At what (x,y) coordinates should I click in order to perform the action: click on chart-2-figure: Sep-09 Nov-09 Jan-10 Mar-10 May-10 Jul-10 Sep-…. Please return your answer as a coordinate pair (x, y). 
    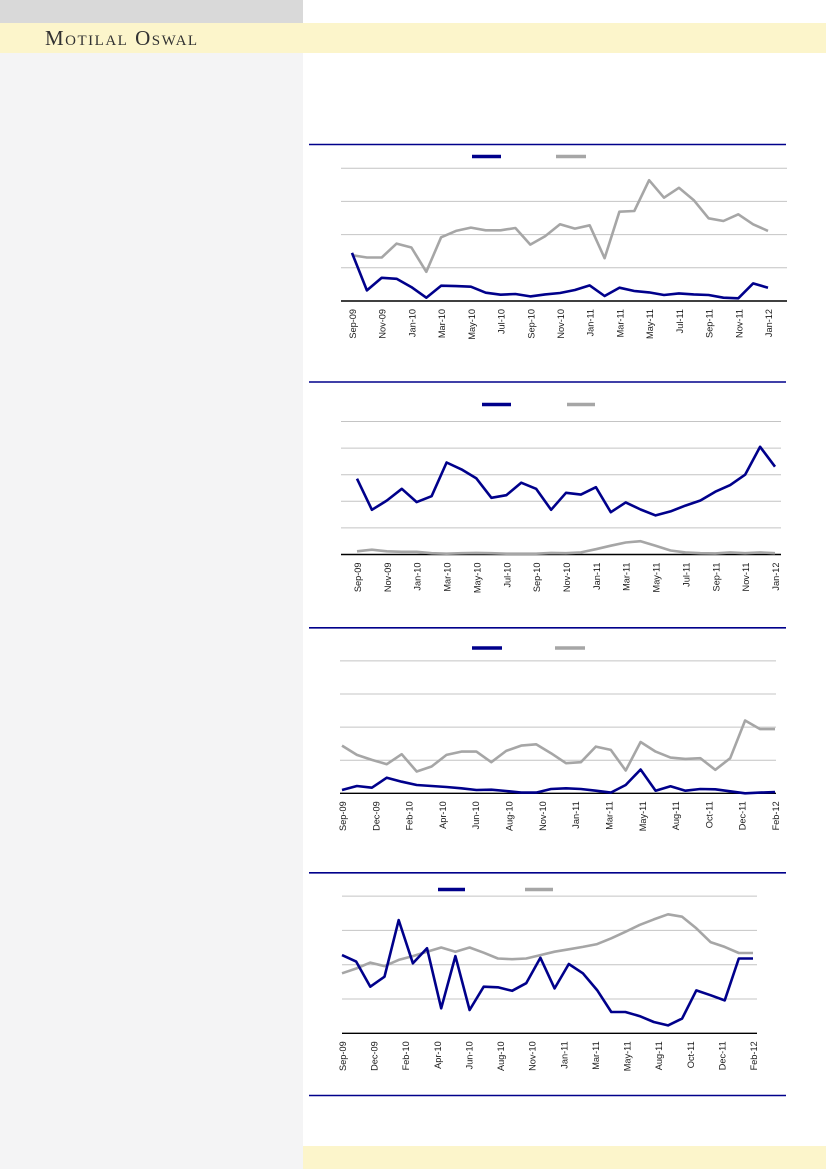
    Looking at the image, I should click on (564, 503).